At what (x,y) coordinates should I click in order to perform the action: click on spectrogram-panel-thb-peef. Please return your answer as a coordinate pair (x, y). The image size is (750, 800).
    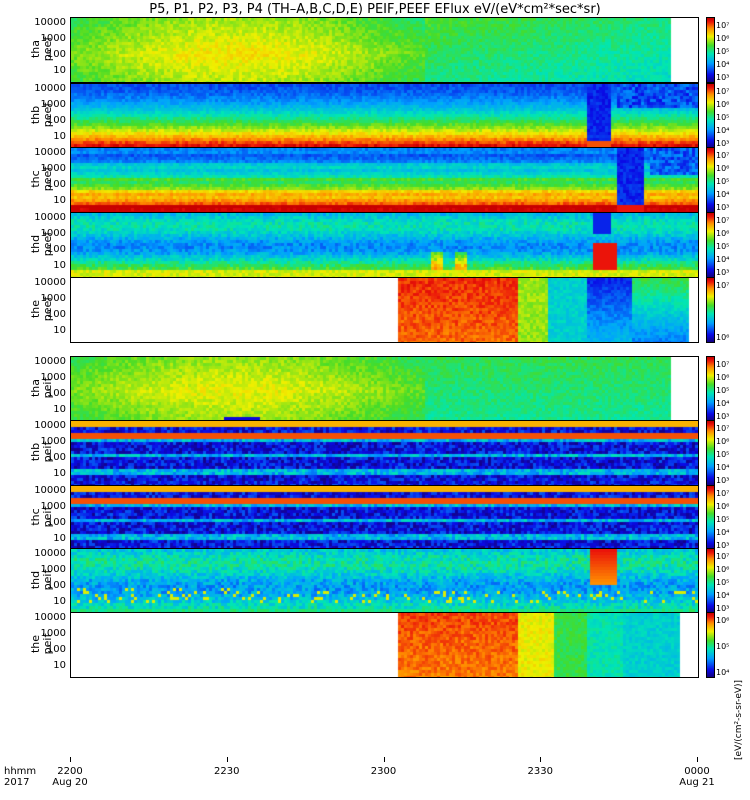
    Looking at the image, I should click on (384, 116).